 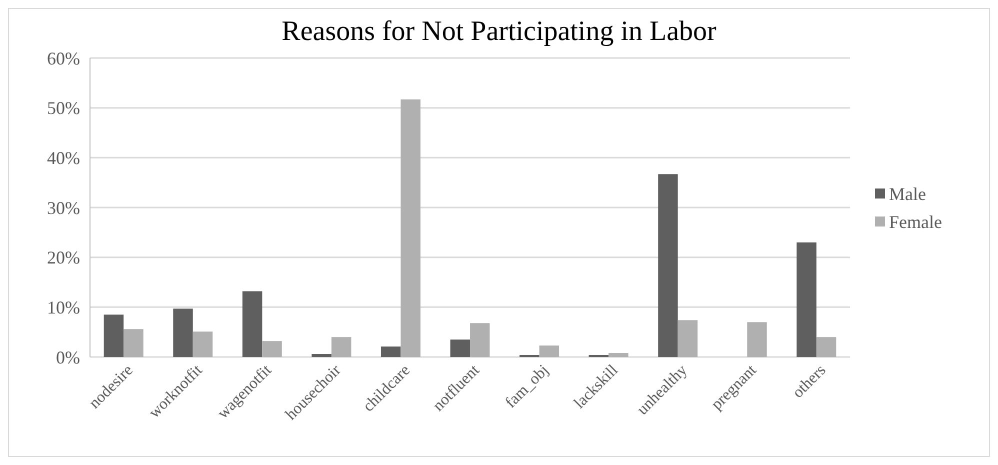 What do you see at coordinates (500, 31) in the screenshot?
I see `chart-title: Reasons for Not Participating in Labor` at bounding box center [500, 31].